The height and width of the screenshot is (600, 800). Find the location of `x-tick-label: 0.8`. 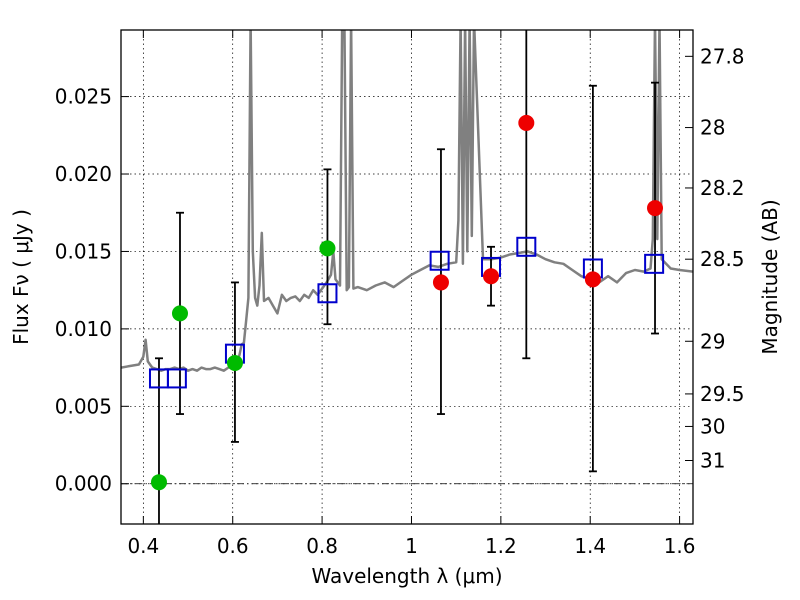

x-tick-label: 0.8 is located at coordinates (322, 546).